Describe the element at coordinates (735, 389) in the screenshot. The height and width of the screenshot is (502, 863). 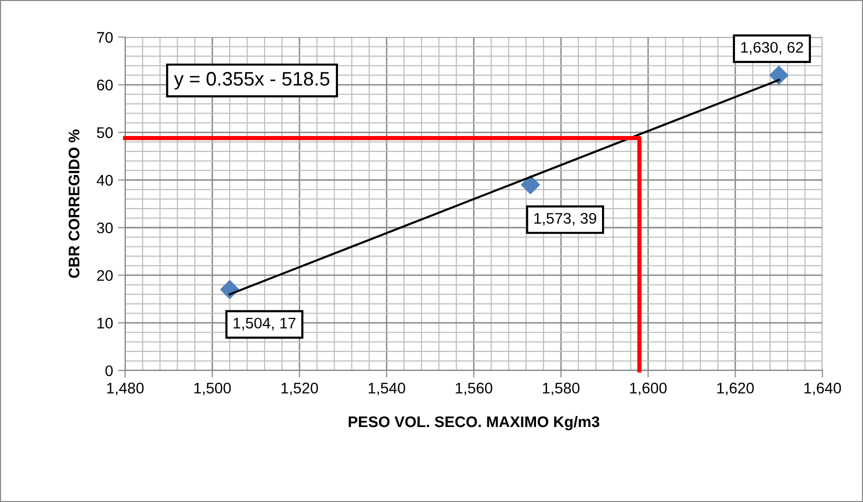
I see `x-tick-label: 1,620` at that location.